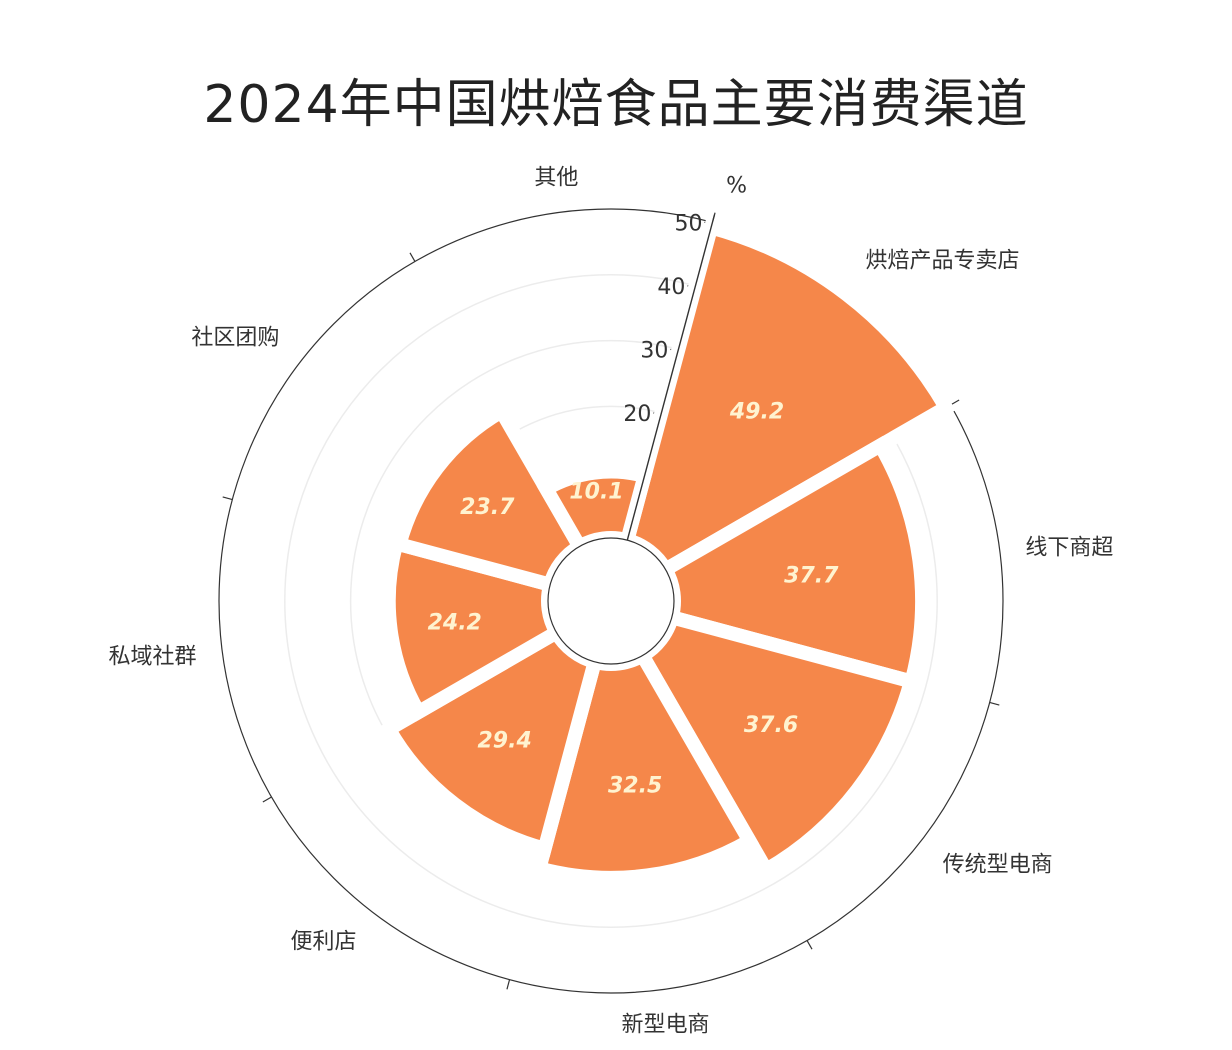  I want to click on radial-tick-label: 30, so click(654, 350).